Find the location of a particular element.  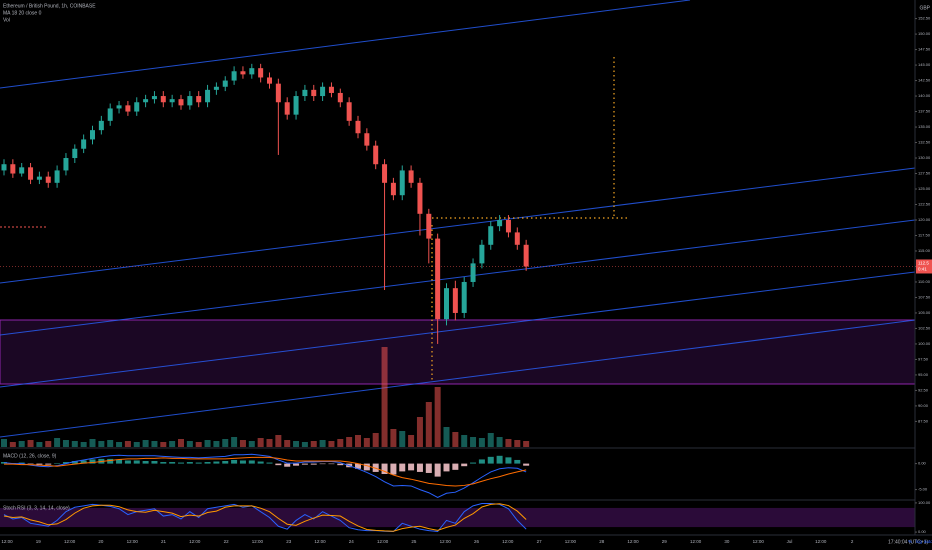

x-tick-label: Jul is located at coordinates (790, 541).